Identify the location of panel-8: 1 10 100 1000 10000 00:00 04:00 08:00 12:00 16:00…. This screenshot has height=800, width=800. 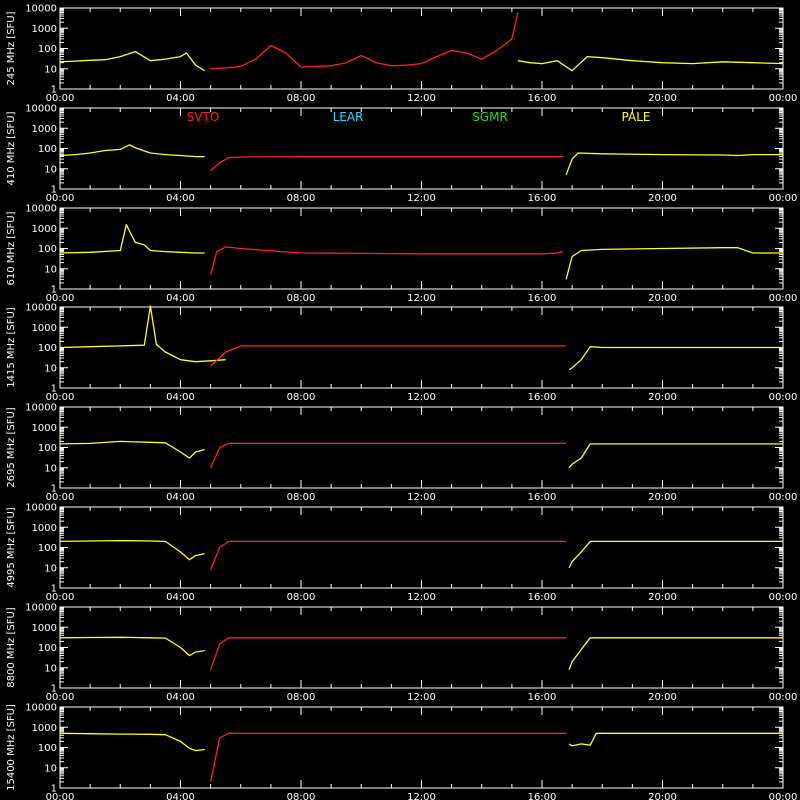
(401, 751).